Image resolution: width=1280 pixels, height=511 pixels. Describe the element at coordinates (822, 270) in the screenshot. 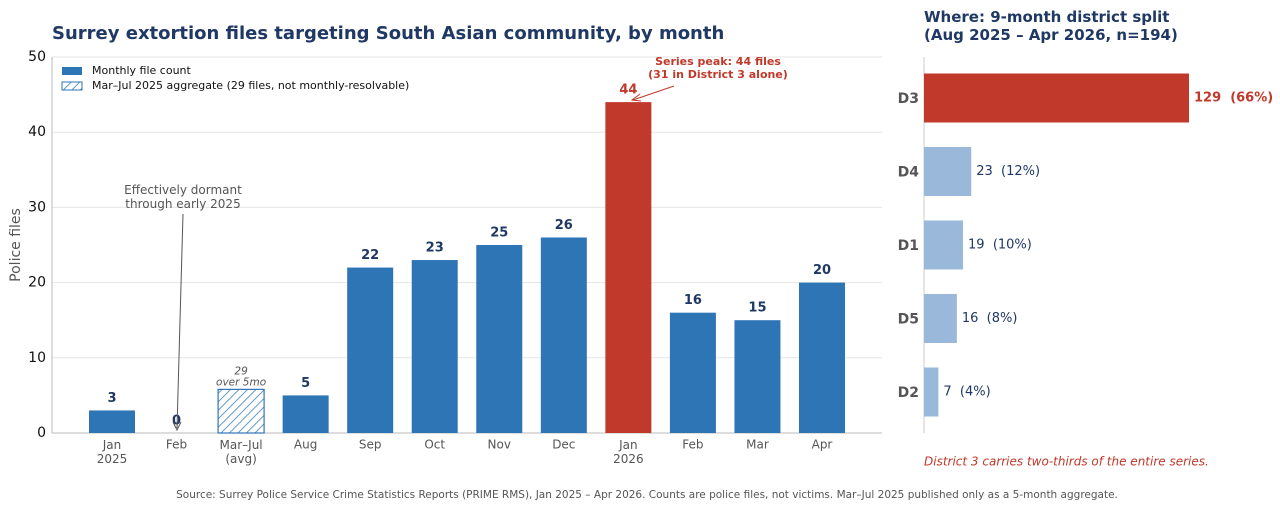

I see `value-label: 20` at that location.